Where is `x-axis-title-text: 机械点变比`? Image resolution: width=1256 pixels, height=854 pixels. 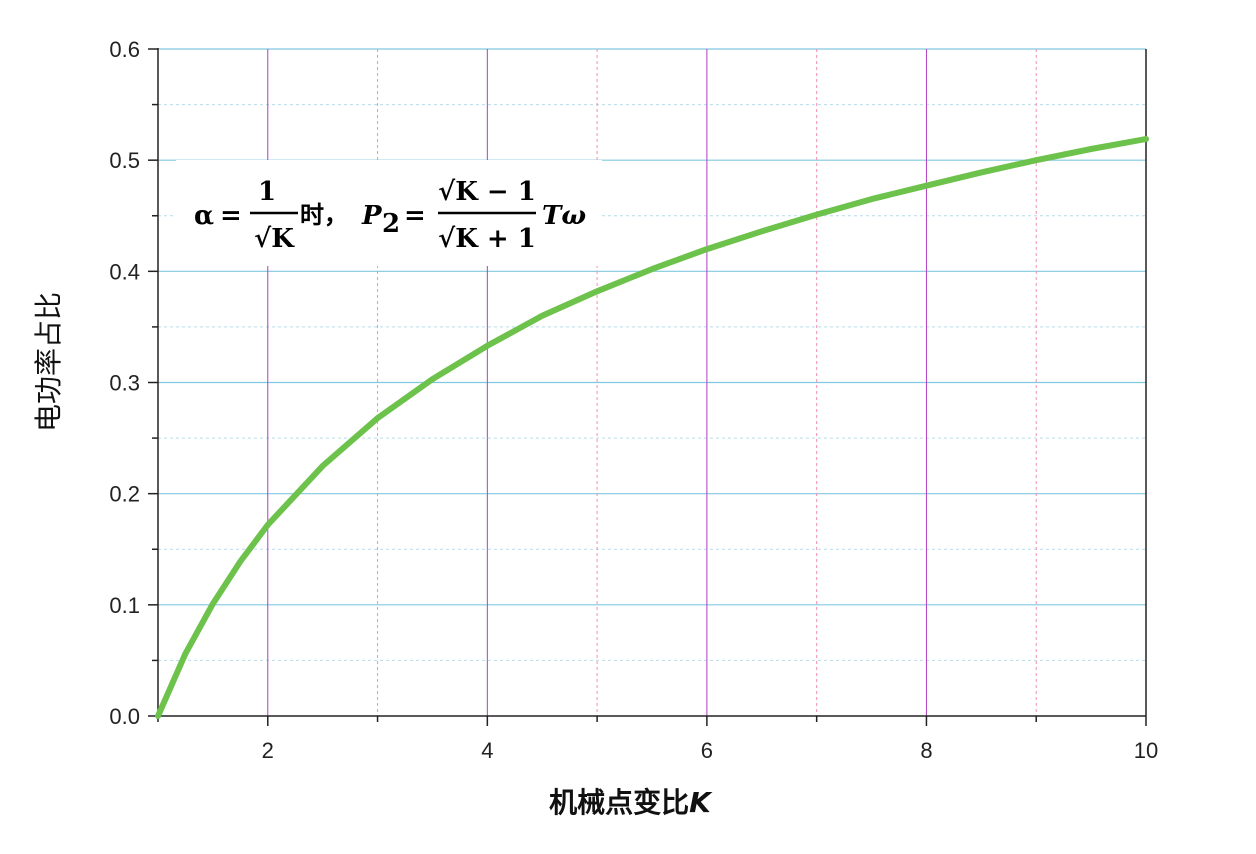
x-axis-title-text: 机械点变比 is located at coordinates (619, 802).